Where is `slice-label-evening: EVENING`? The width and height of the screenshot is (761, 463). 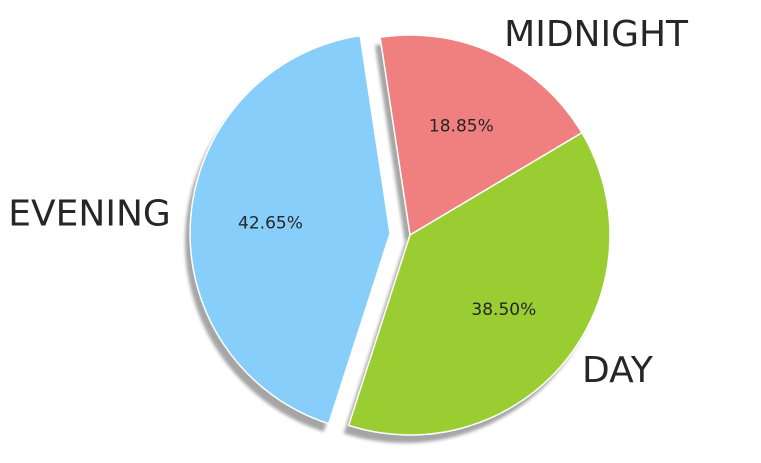 slice-label-evening: EVENING is located at coordinates (89, 214).